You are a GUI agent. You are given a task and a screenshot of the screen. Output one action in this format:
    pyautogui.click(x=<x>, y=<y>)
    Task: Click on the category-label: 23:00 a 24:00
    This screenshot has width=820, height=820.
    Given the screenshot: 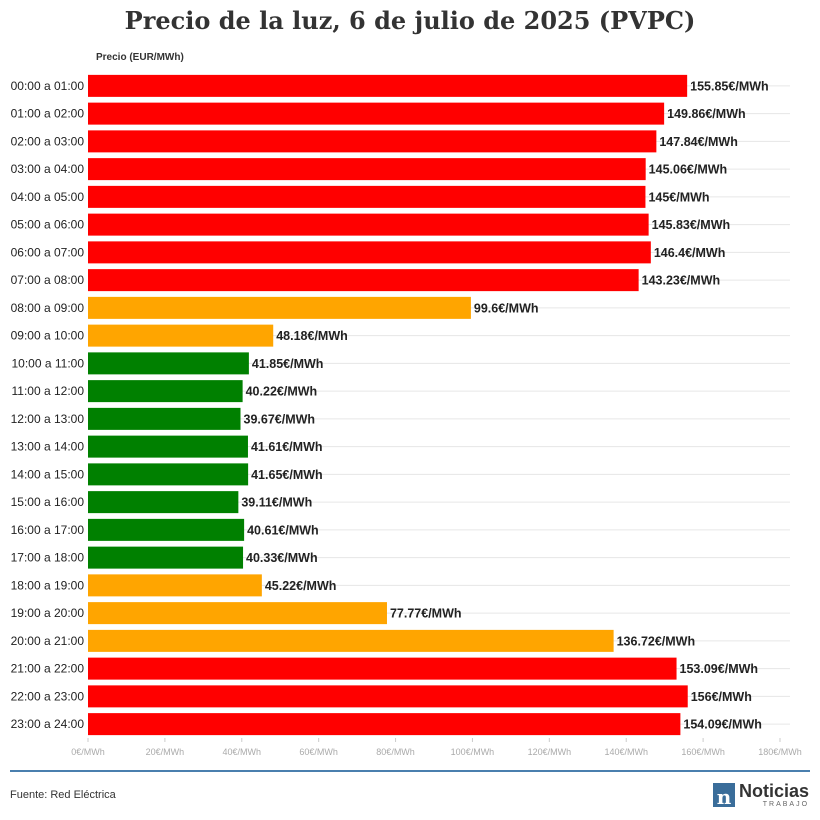 What is the action you would take?
    pyautogui.click(x=48, y=724)
    